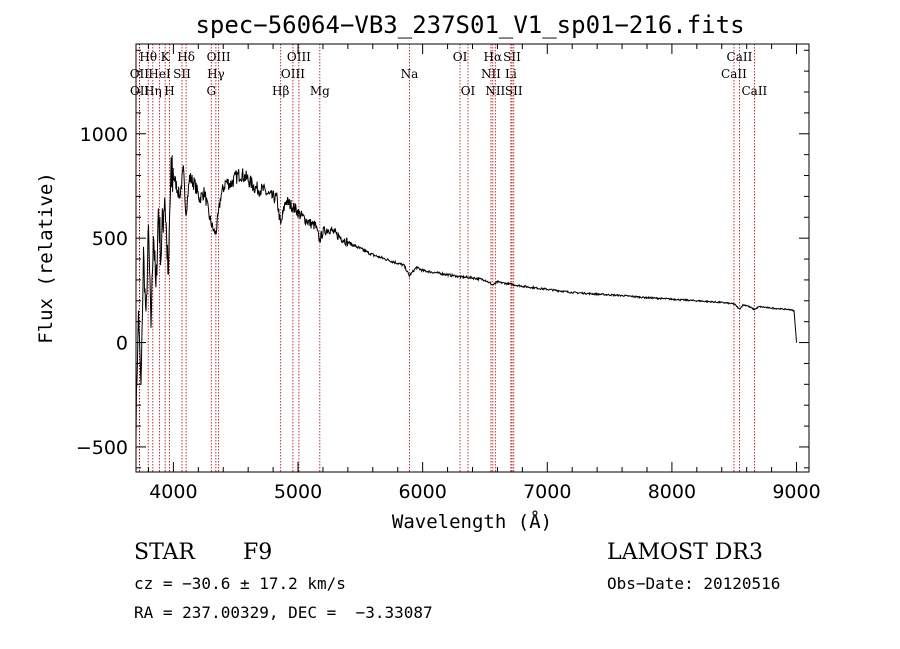 Image resolution: width=900 pixels, height=649 pixels. What do you see at coordinates (511, 74) in the screenshot?
I see `line-marker-label: Li` at bounding box center [511, 74].